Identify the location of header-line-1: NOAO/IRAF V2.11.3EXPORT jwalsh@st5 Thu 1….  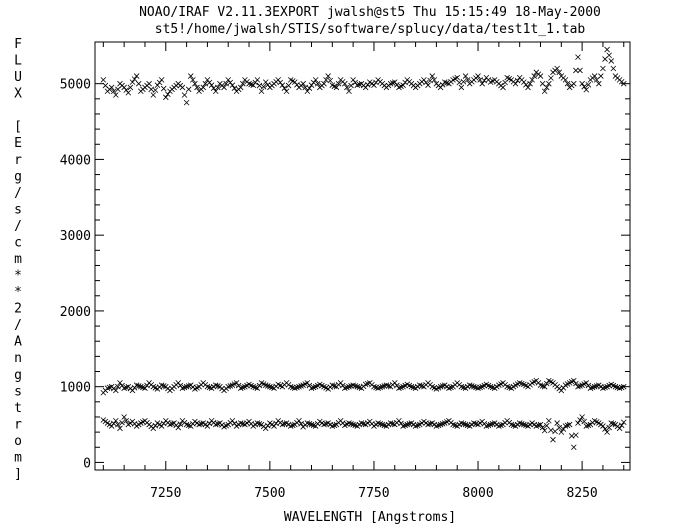
(370, 12).